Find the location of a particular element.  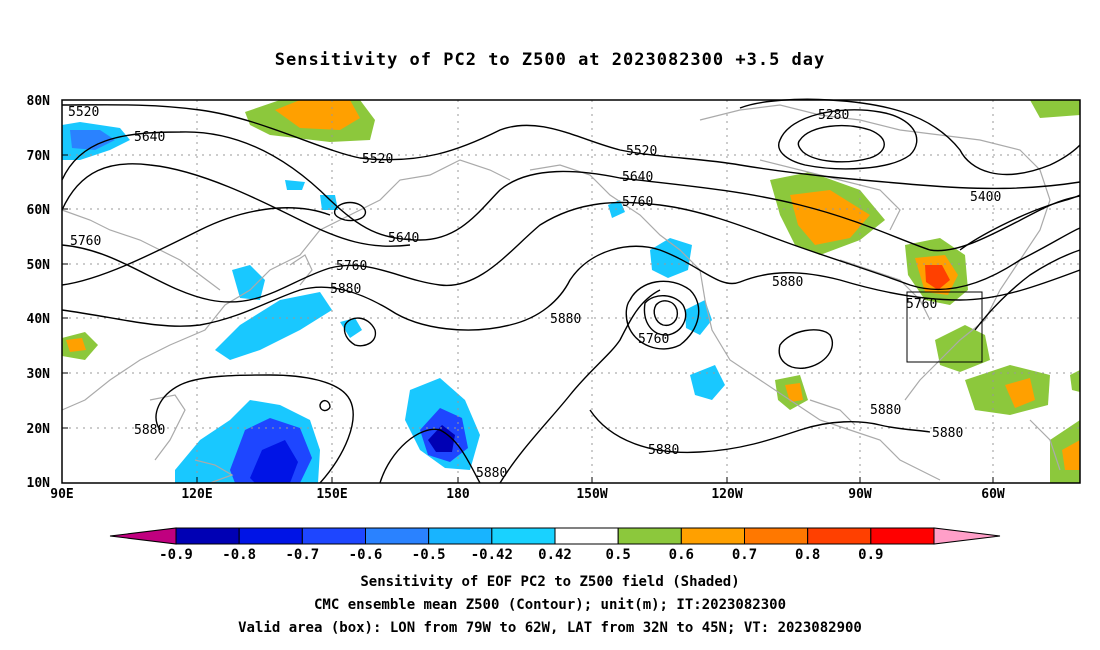

colorbar-label: 0.7 is located at coordinates (744, 555).